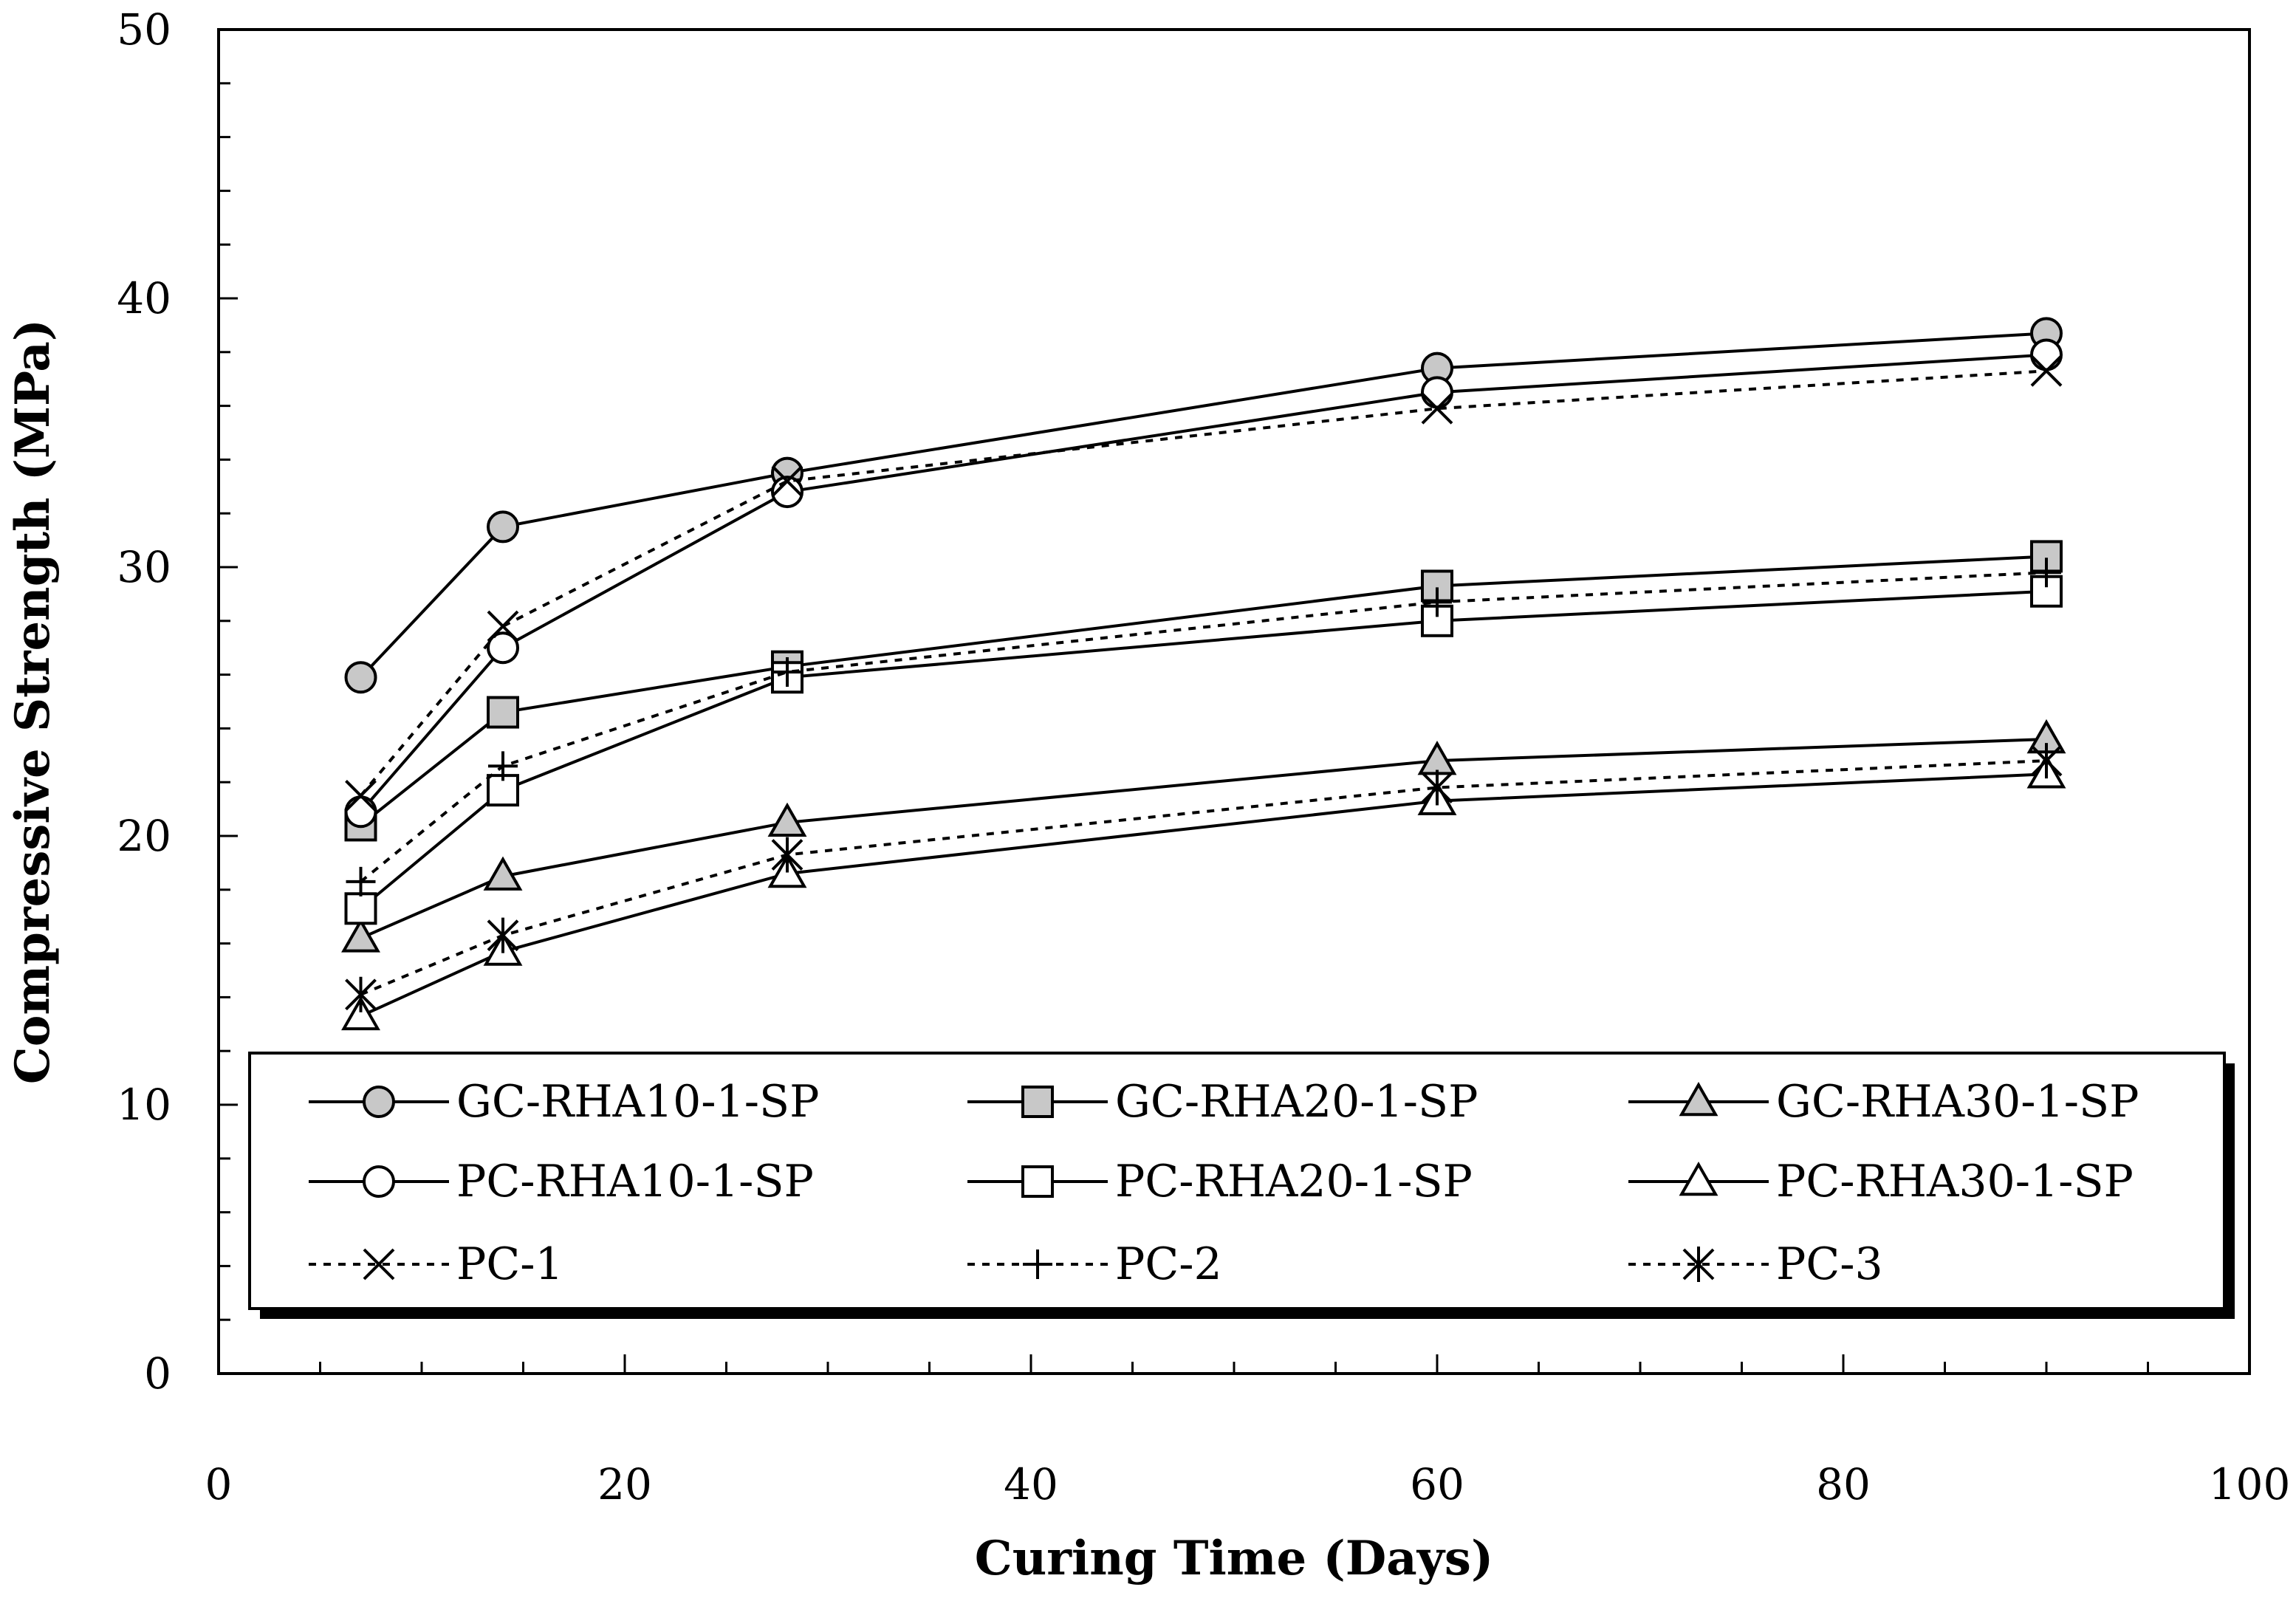  What do you see at coordinates (1094, 1264) in the screenshot?
I see `legend-item: PC-2` at bounding box center [1094, 1264].